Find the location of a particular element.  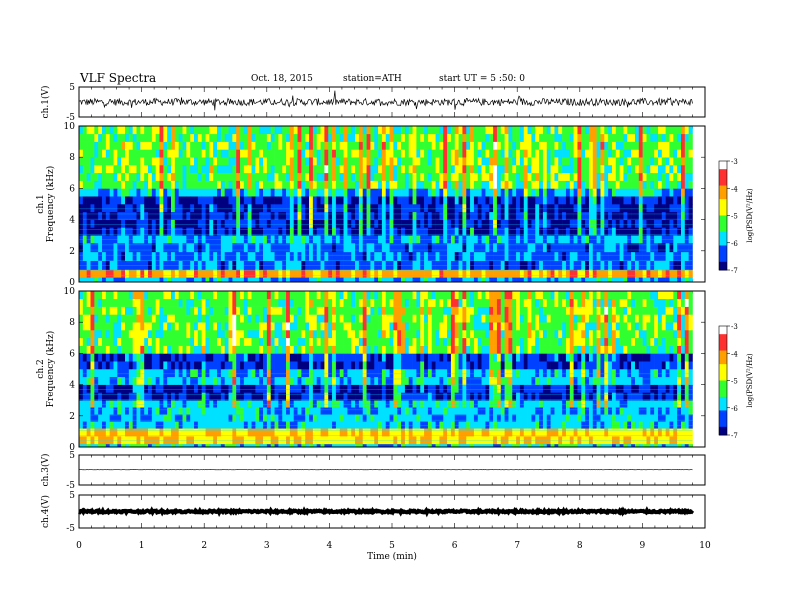

panel-5: 5 -5 ch.4(V) is located at coordinates (373, 512).